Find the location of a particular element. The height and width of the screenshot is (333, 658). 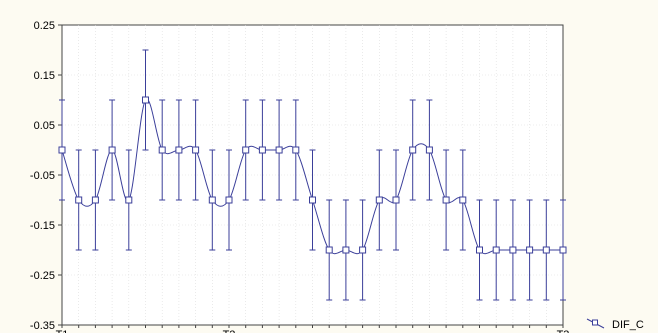

x-axis: T1 T2 T3 is located at coordinates (313, 329).